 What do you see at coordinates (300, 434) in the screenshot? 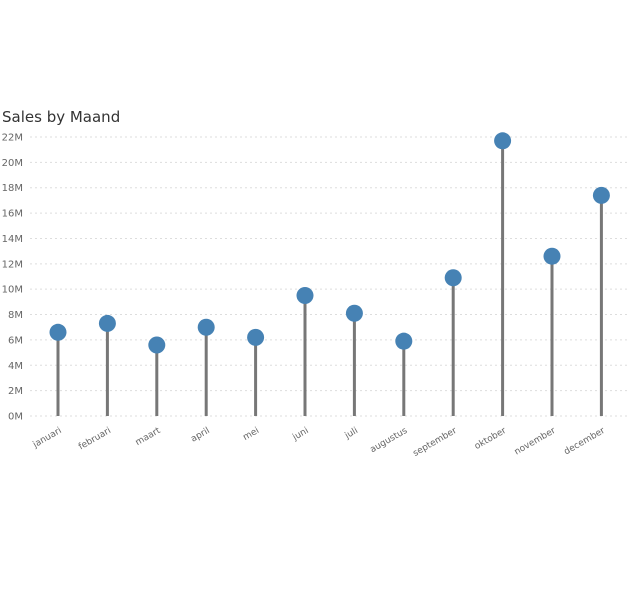
I see `x-tick-label: juni` at bounding box center [300, 434].